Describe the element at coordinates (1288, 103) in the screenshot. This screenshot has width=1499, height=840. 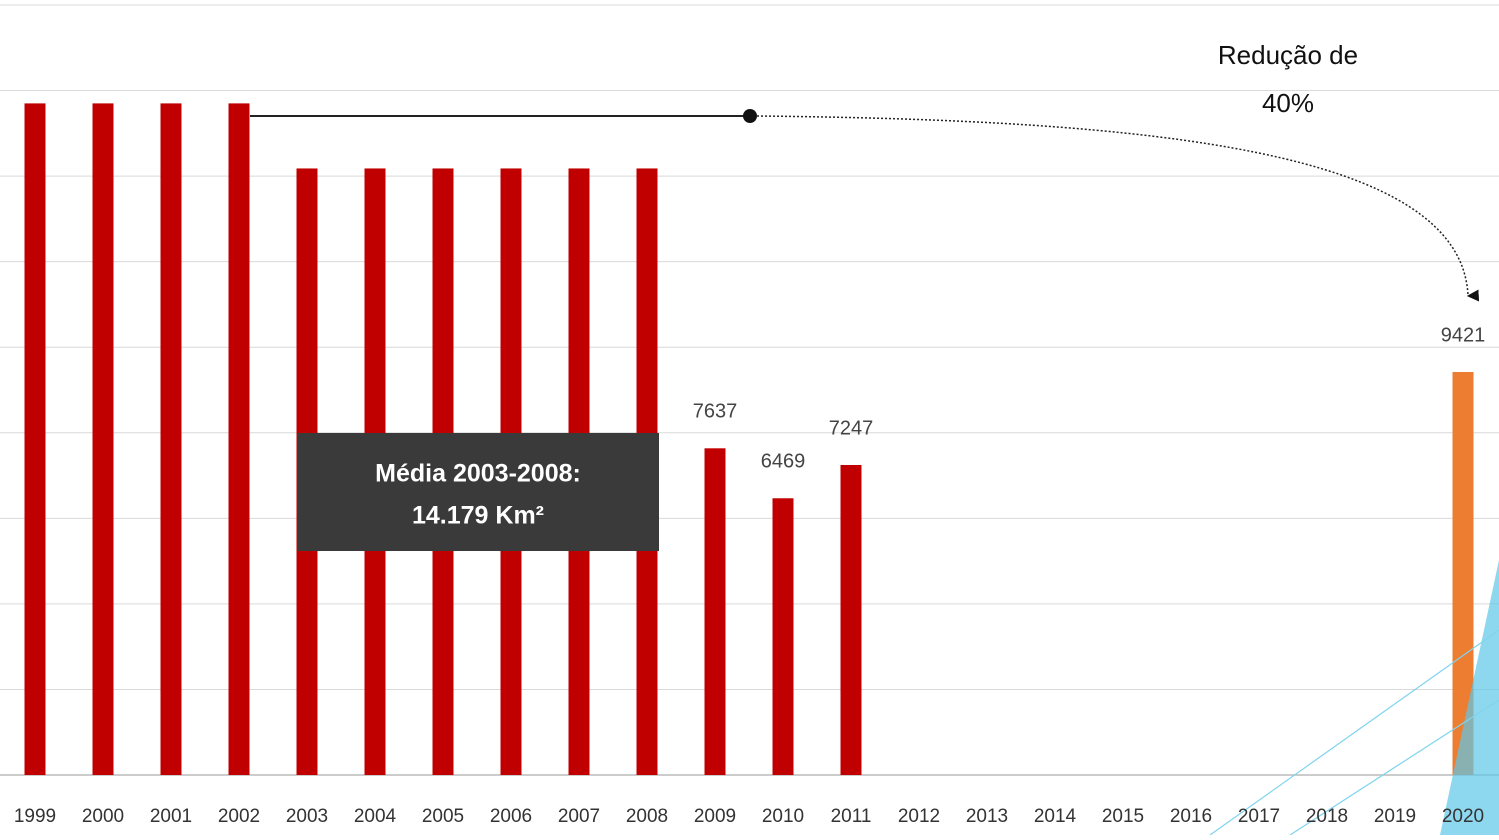
I see `annotation: 40%` at that location.